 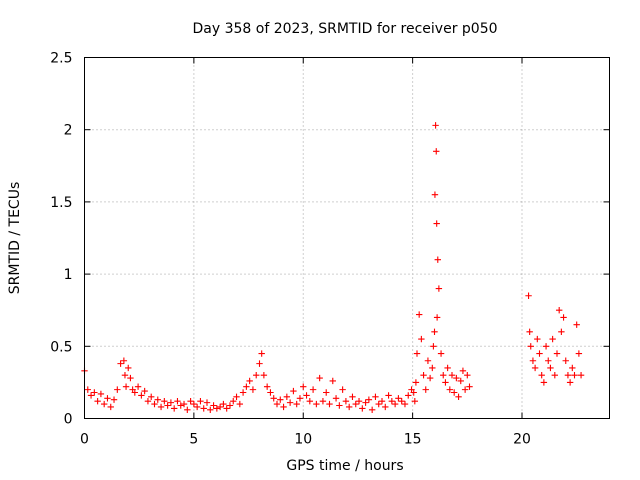 I want to click on y-tick-label: 0.5, so click(x=61, y=347).